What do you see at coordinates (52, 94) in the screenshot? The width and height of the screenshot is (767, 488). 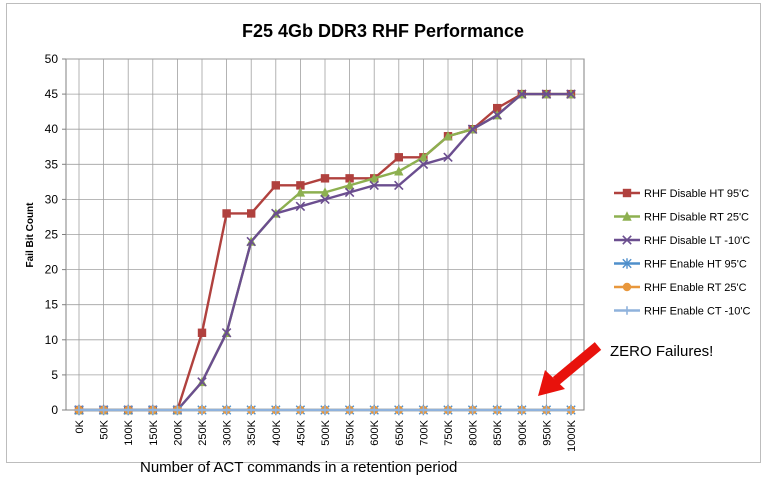 I see `y-tick-label: 45` at bounding box center [52, 94].